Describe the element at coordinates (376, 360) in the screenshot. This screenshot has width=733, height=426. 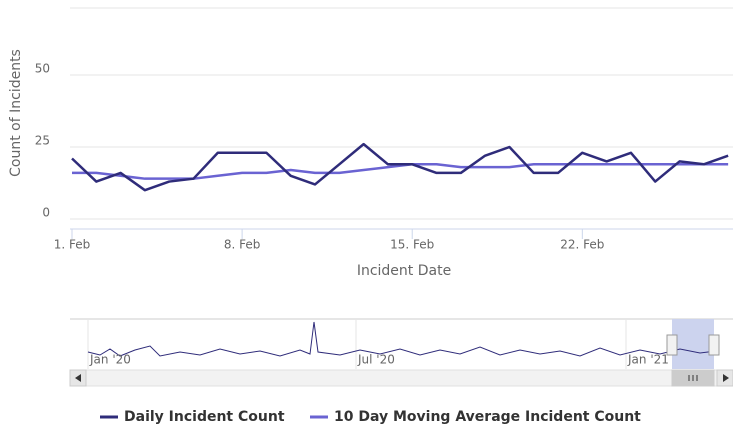
I see `navigator-label: Jul '20` at that location.